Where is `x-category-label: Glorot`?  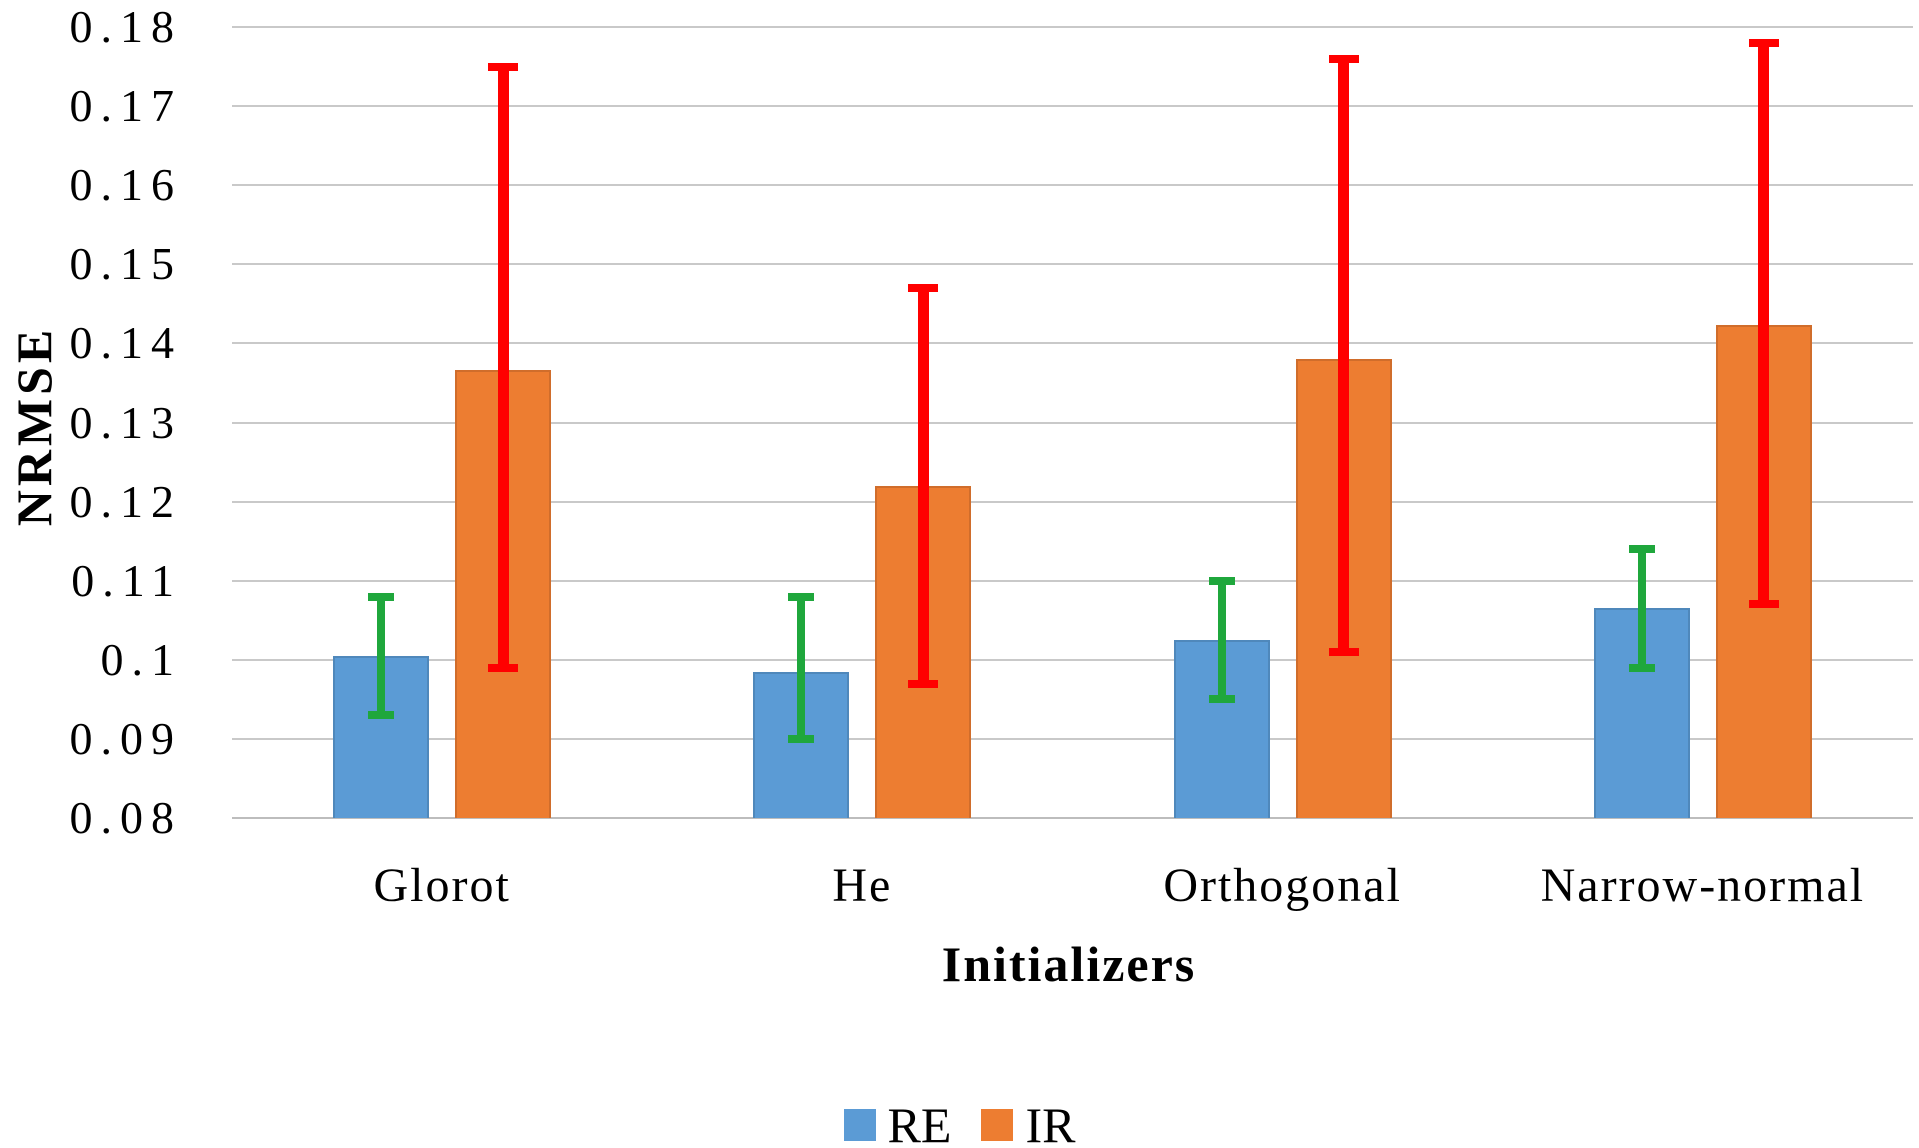
x-category-label: Glorot is located at coordinates (442, 885).